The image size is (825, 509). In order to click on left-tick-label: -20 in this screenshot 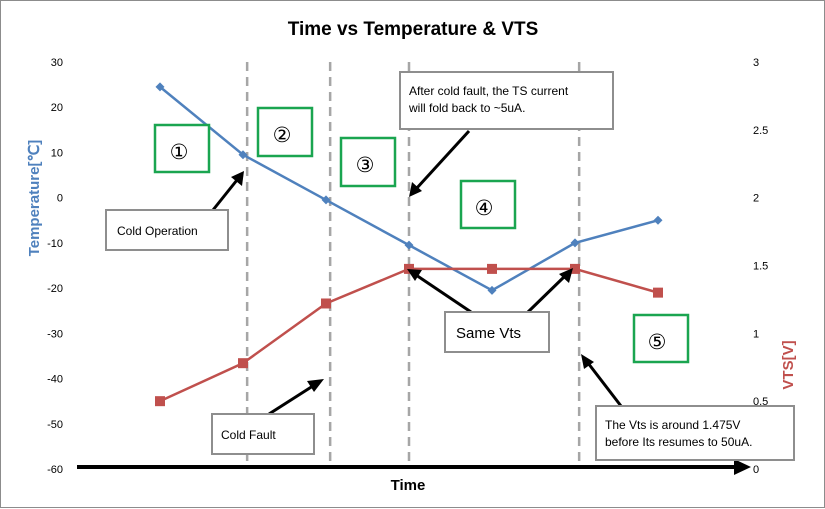, I will do `click(55, 289)`.